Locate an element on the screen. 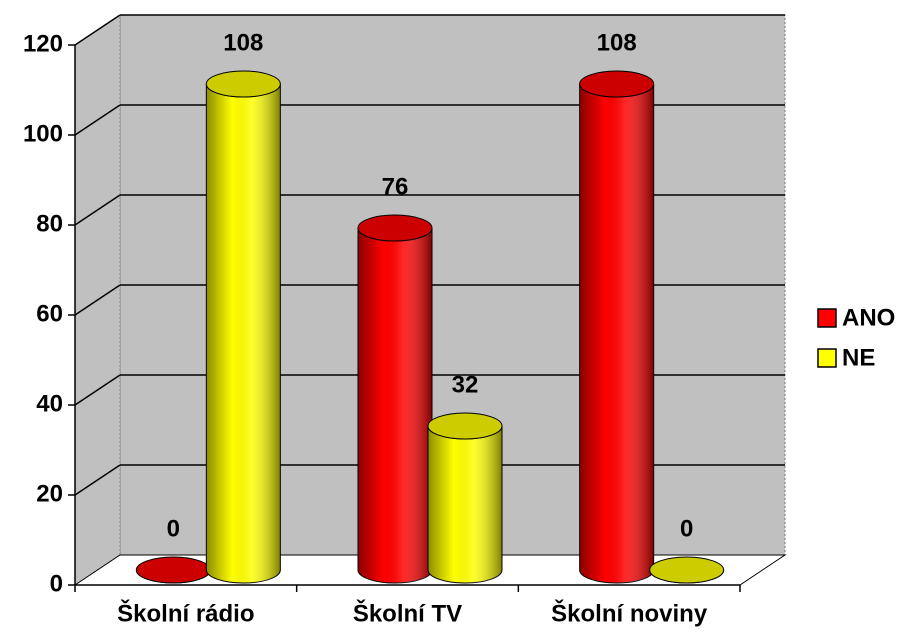 Image resolution: width=917 pixels, height=637 pixels. x-tick-label: Školní TV is located at coordinates (407, 613).